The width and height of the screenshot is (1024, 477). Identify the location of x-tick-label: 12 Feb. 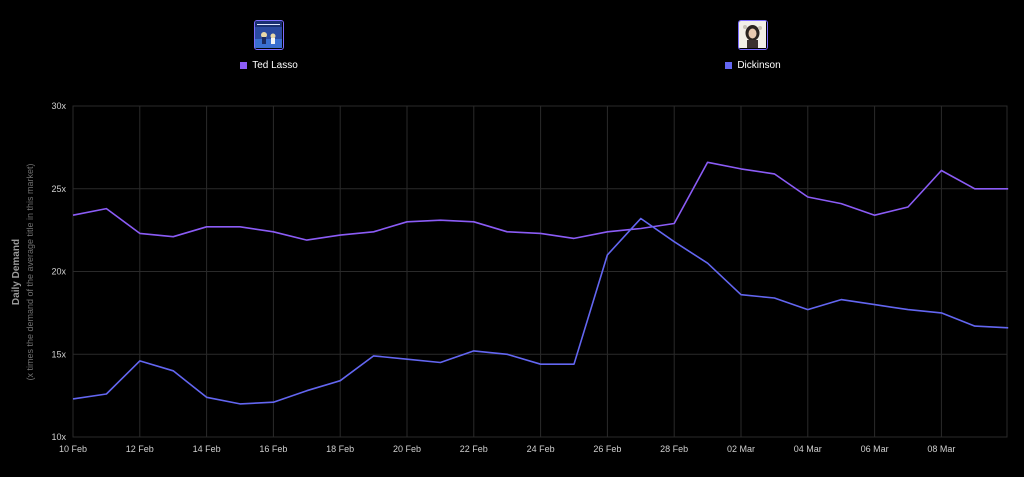
(140, 449).